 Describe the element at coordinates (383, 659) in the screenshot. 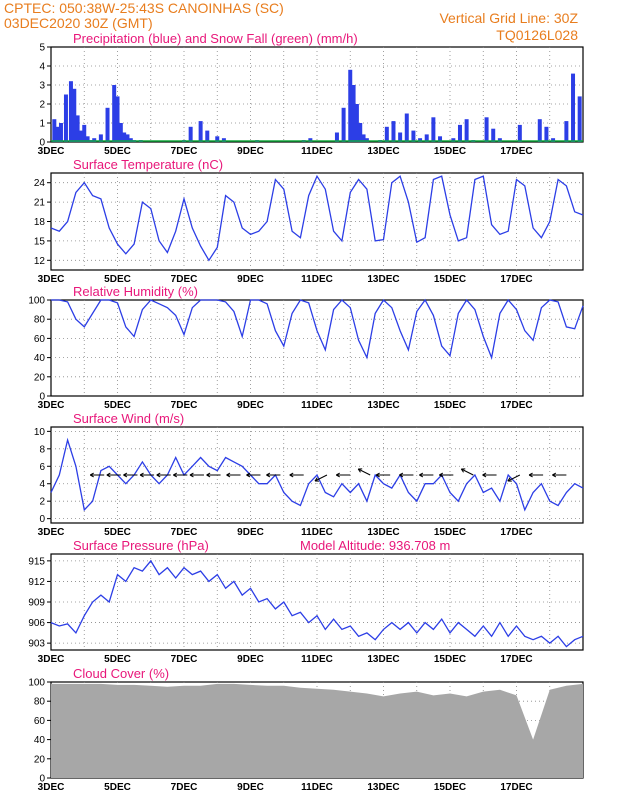

I see `x-tick-label-4-5: 13DEC` at that location.